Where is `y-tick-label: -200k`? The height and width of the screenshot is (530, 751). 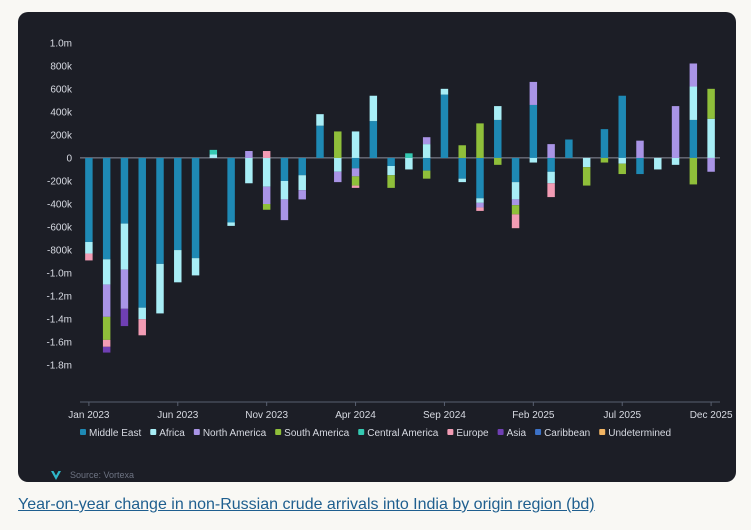 y-tick-label: -200k is located at coordinates (60, 181).